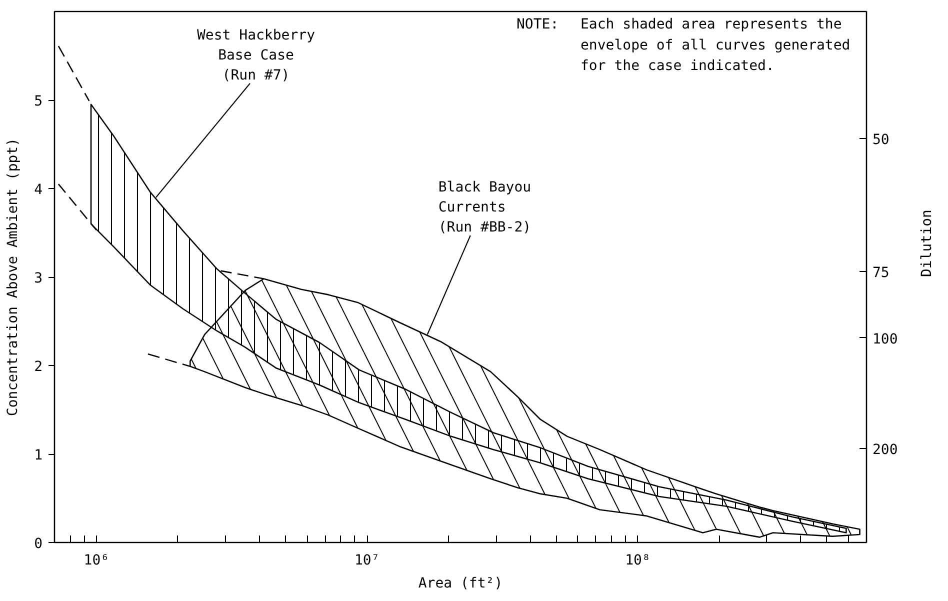 This screenshot has width=948, height=601. What do you see at coordinates (485, 208) in the screenshot?
I see `annotation: Black Bayou Currents (Run #BB-2)` at bounding box center [485, 208].